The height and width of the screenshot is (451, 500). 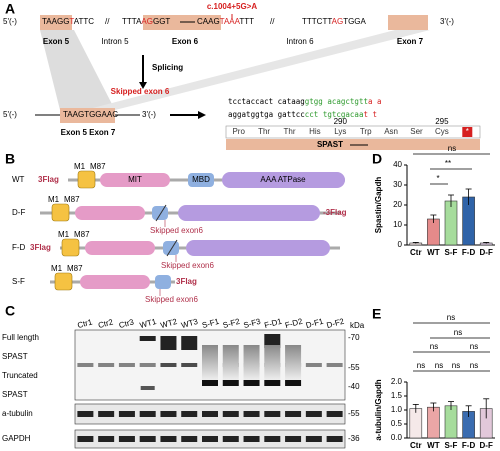 What do you see at coordinates (266, 114) in the screenshot?
I see `sequence-part: aggatggtga gattcc` at bounding box center [266, 114].